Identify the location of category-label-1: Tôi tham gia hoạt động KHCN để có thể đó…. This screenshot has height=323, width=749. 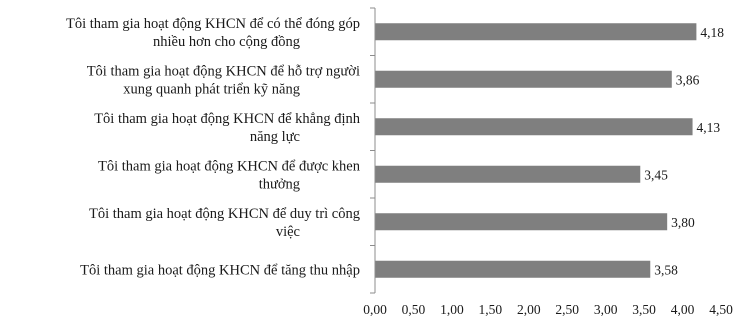
(213, 33).